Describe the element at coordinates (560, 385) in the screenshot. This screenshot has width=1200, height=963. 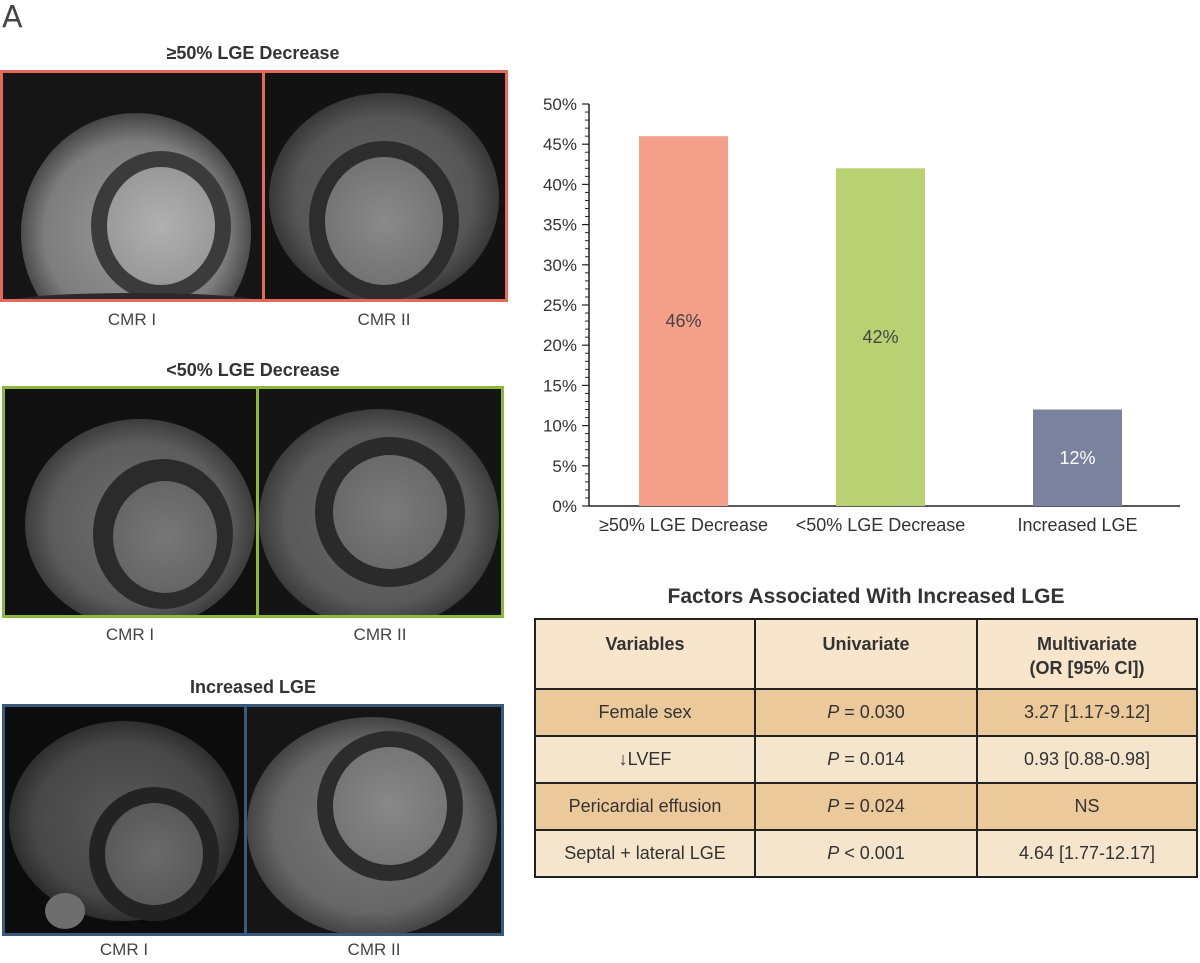
I see `y-tick-label: 15%` at that location.